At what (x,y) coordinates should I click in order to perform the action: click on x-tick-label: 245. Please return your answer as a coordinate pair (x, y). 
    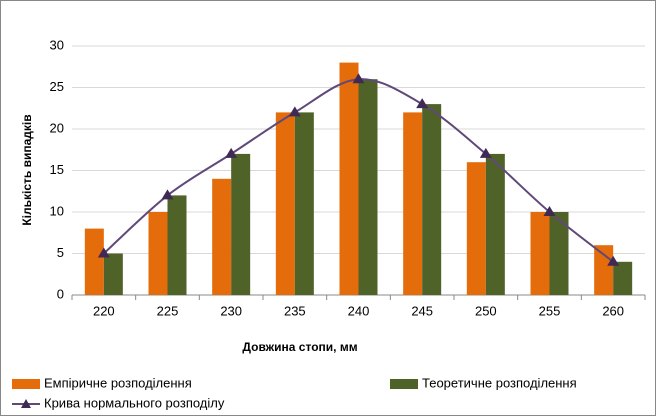
    Looking at the image, I should click on (422, 310).